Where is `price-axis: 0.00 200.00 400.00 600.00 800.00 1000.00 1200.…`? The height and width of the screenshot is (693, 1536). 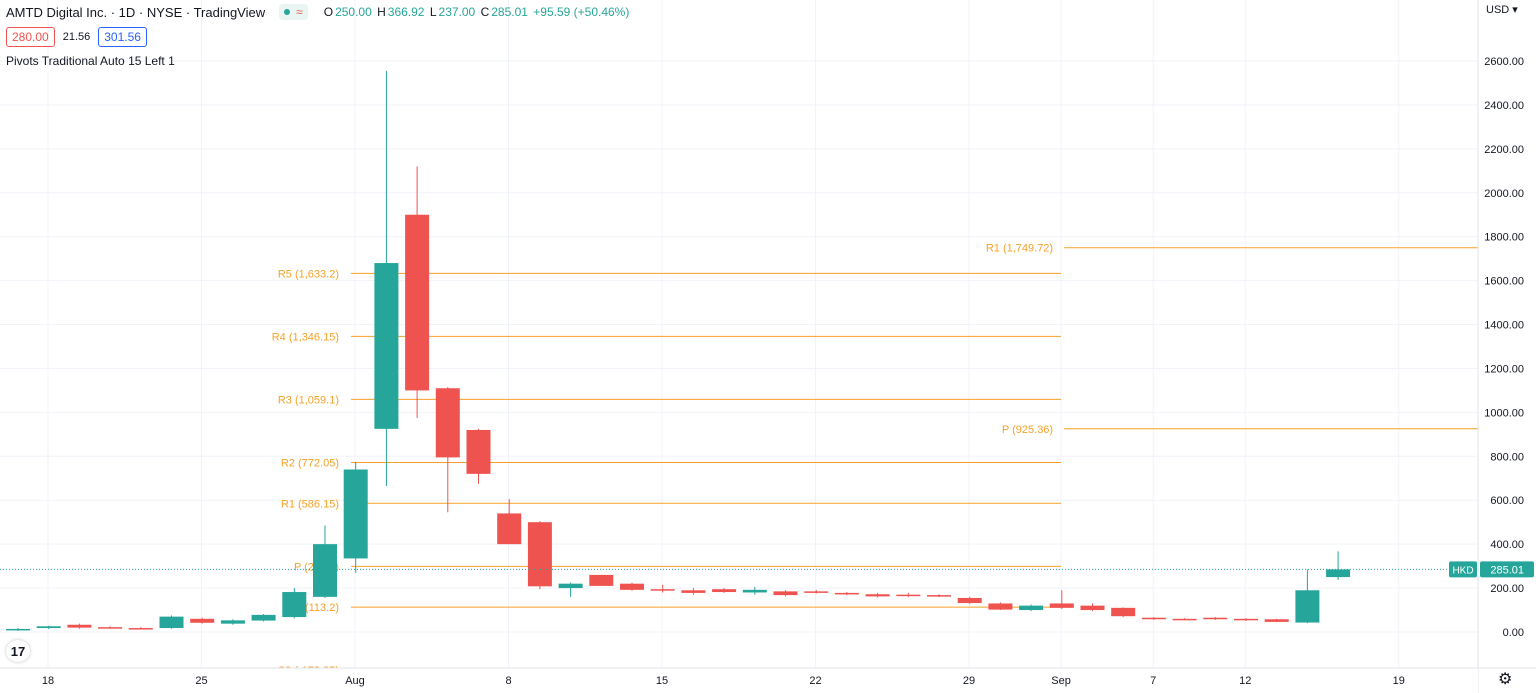 price-axis: 0.00 200.00 400.00 600.00 800.00 1000.00 1200.… is located at coordinates (1492, 346).